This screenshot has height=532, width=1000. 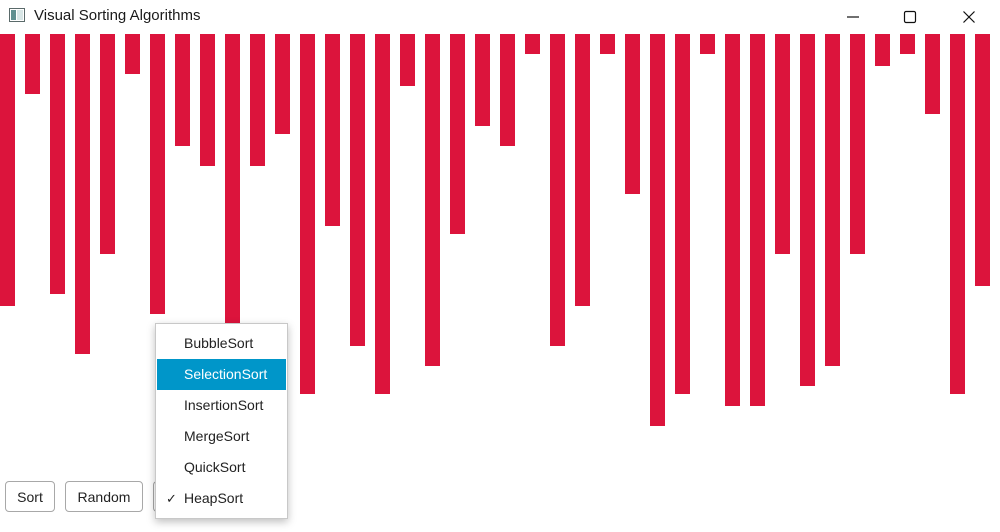 What do you see at coordinates (171, 498) in the screenshot?
I see `checkmark-icon: ✓` at bounding box center [171, 498].